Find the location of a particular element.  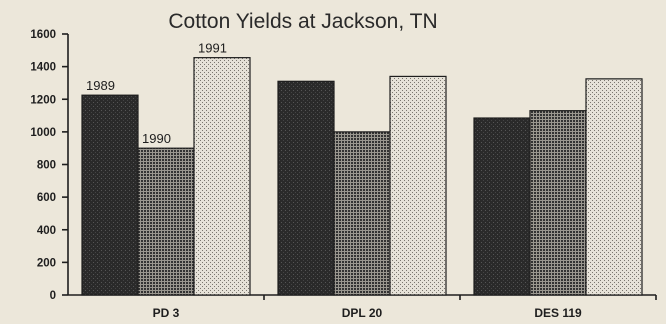

y-ticks: 0 200 400 600 800 1000 1200 1400 1600 is located at coordinates (49, 165).